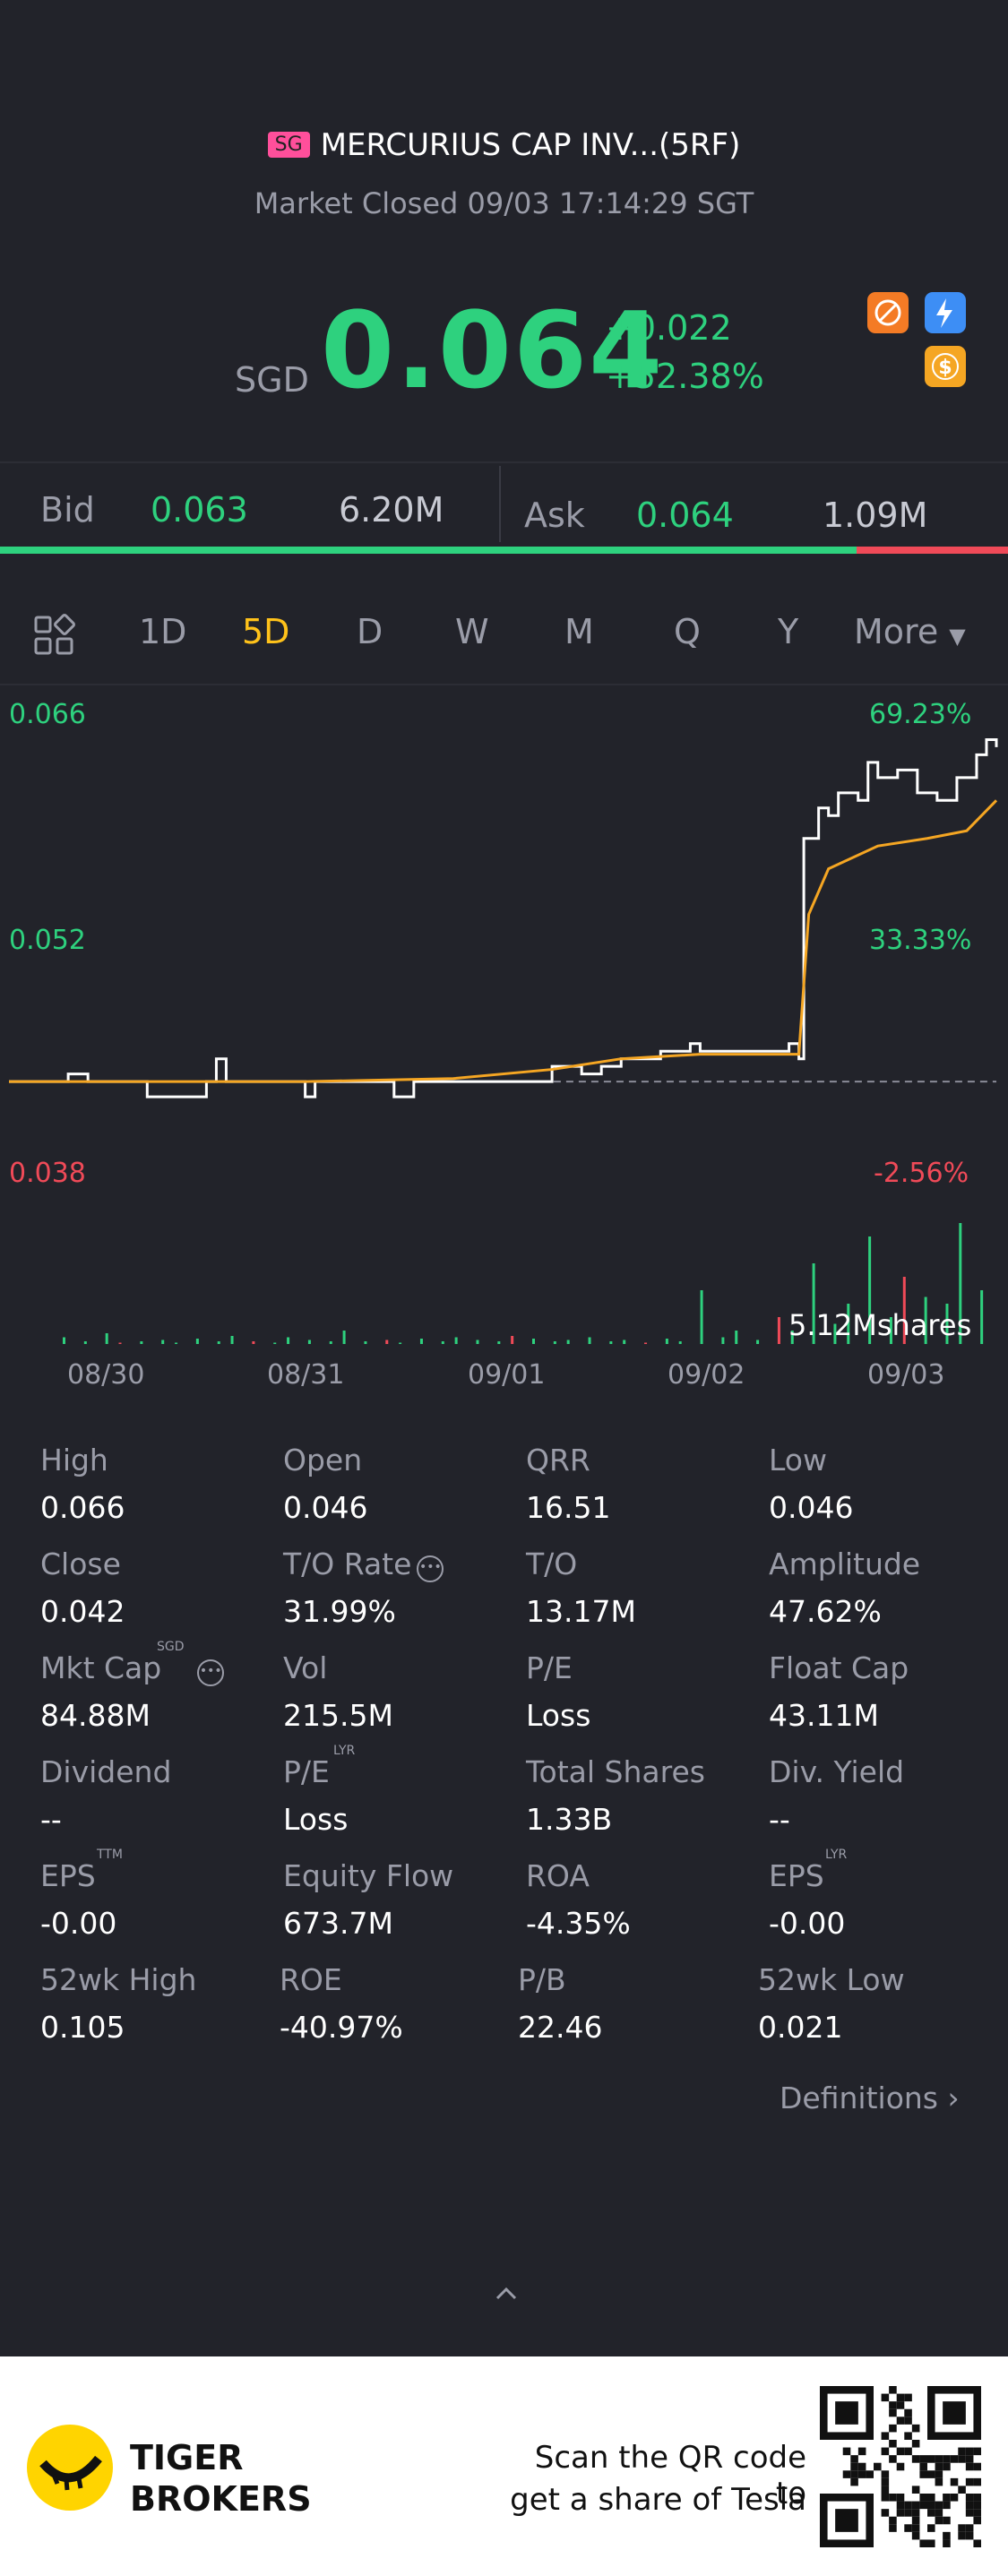 Image resolution: width=1008 pixels, height=2576 pixels. What do you see at coordinates (831, 1980) in the screenshot?
I see `stat-label-52wk-low: 52wk Low` at bounding box center [831, 1980].